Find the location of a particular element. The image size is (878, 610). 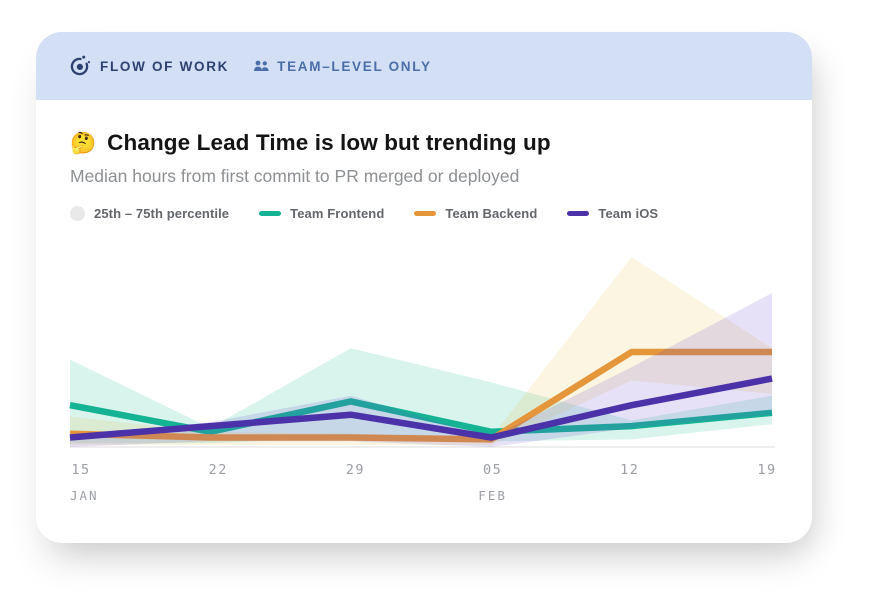

thinking-face-emoji: 🤔 is located at coordinates (83, 143).